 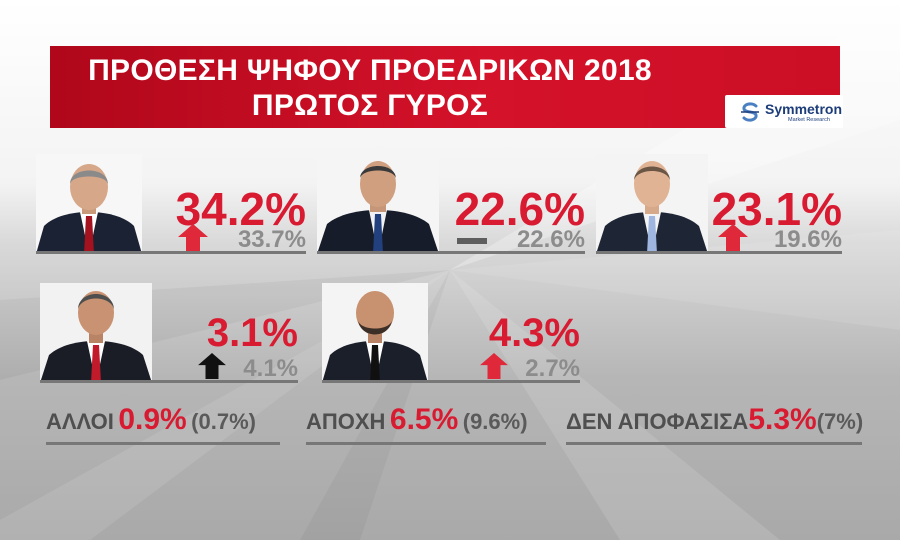 I want to click on candidate-2-portrait, so click(x=378, y=204).